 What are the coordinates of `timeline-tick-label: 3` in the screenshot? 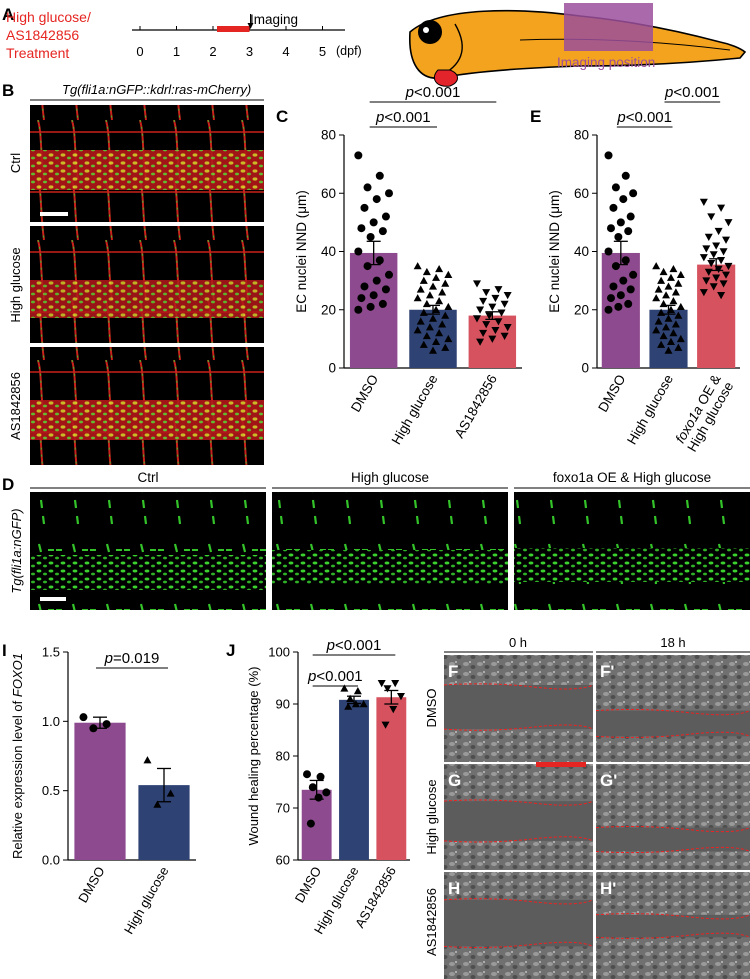 It's located at (249, 51).